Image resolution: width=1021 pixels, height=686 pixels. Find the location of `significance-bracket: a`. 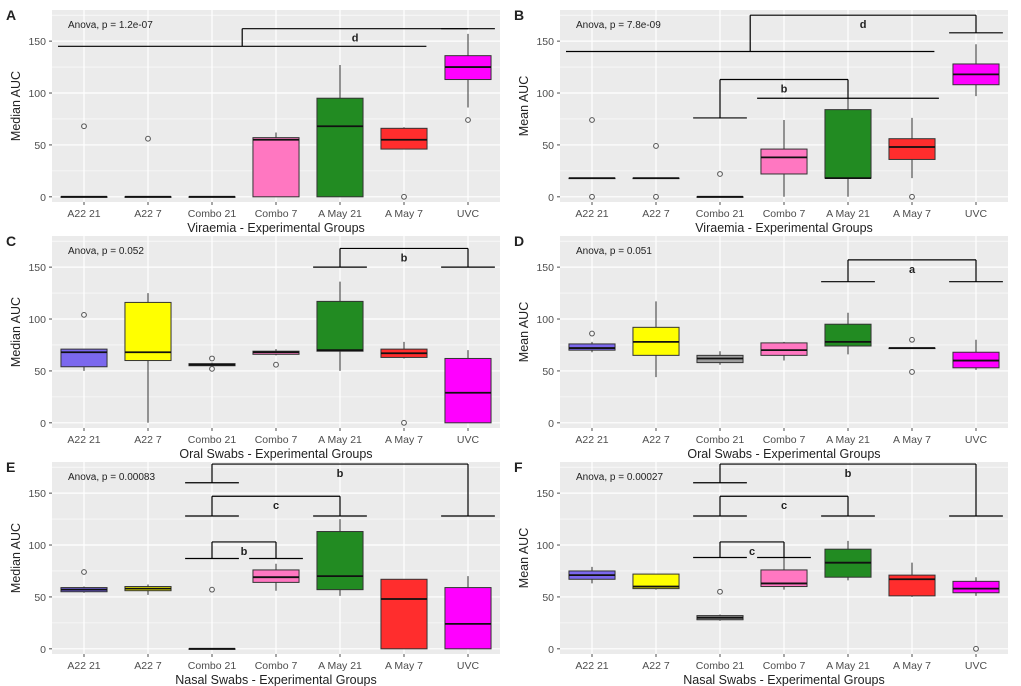

significance-bracket: a is located at coordinates (912, 271).